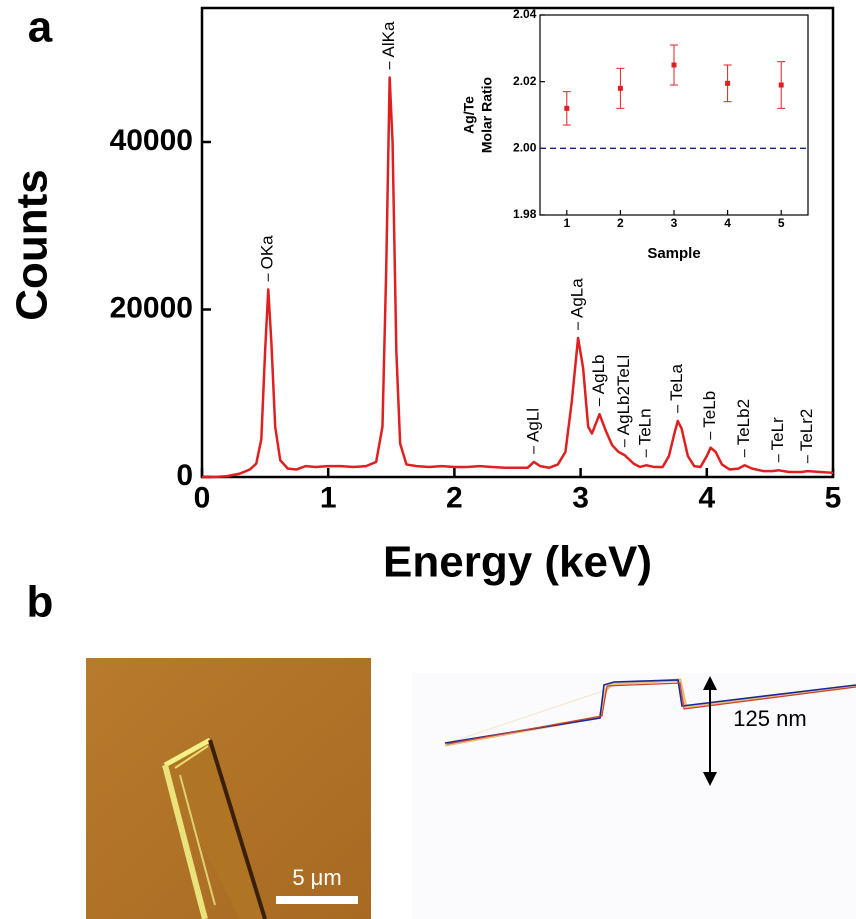 The width and height of the screenshot is (856, 919). What do you see at coordinates (316, 877) in the screenshot?
I see `scale-bar-label: 5 μm` at bounding box center [316, 877].